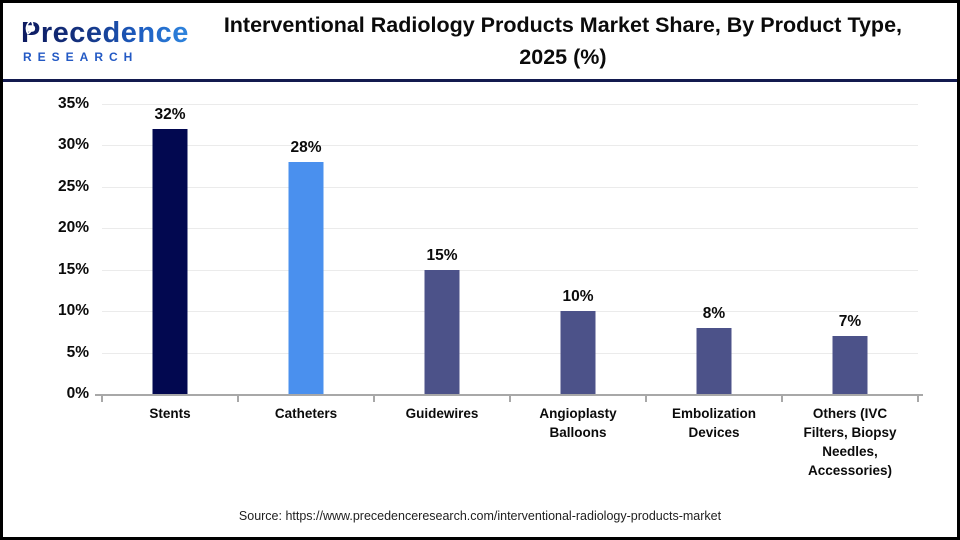 Image resolution: width=960 pixels, height=540 pixels. Describe the element at coordinates (714, 249) in the screenshot. I see `bar-cell: 8%` at that location.